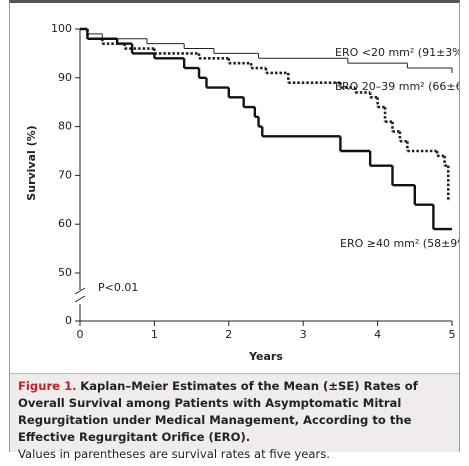 The width and height of the screenshot is (469, 466). What do you see at coordinates (61, 28) in the screenshot?
I see `y-tick-label: 100` at bounding box center [61, 28].